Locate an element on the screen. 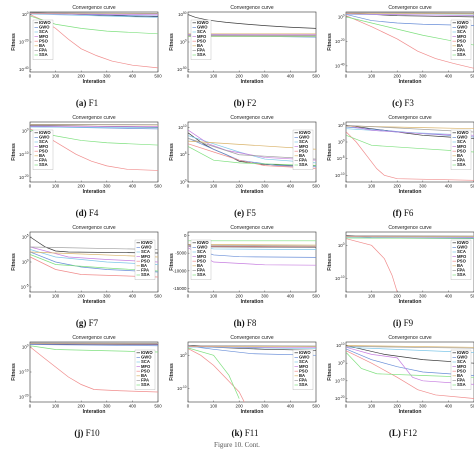  panel-caption: (i) F9 is located at coordinates (399, 323).